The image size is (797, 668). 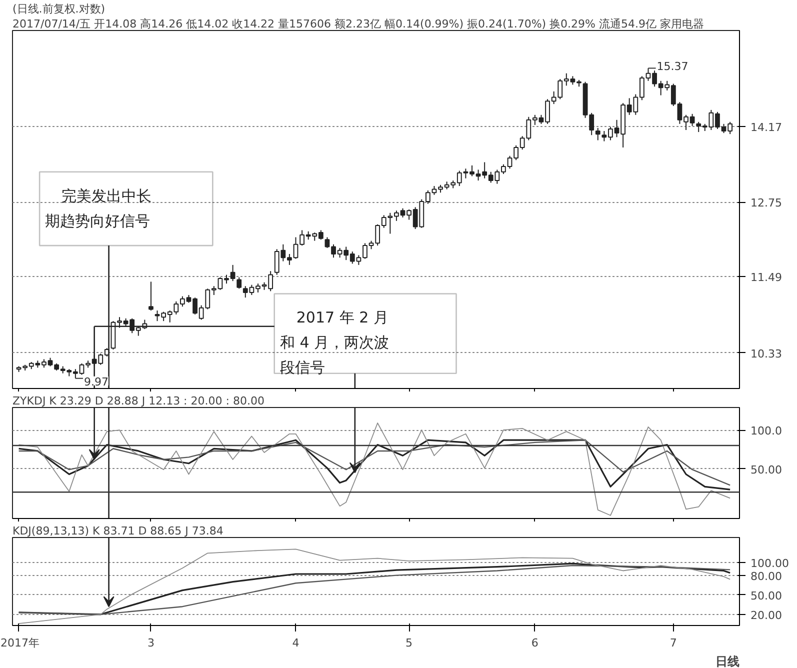 I want to click on chart-title: KDJ(89,13,13) K 83.71 D 88.65 J 73.84, so click(x=118, y=531).